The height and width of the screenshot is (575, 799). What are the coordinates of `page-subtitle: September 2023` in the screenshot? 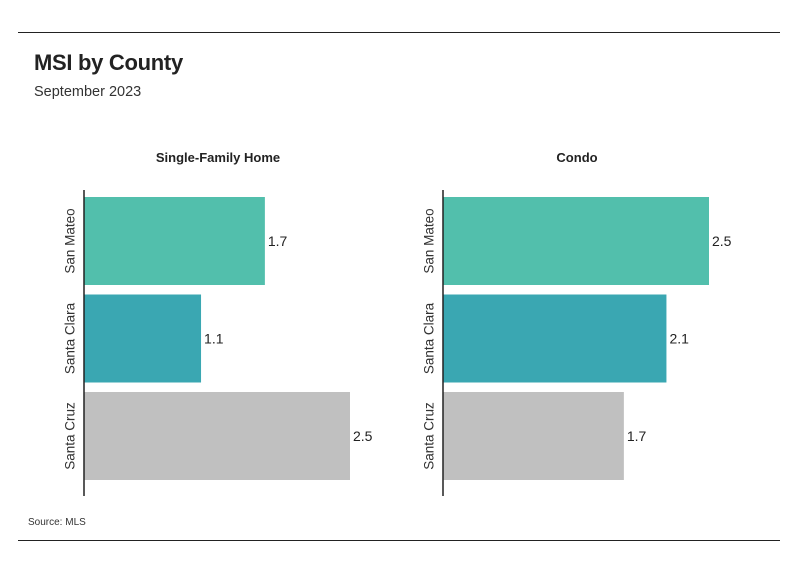 It's located at (88, 92).